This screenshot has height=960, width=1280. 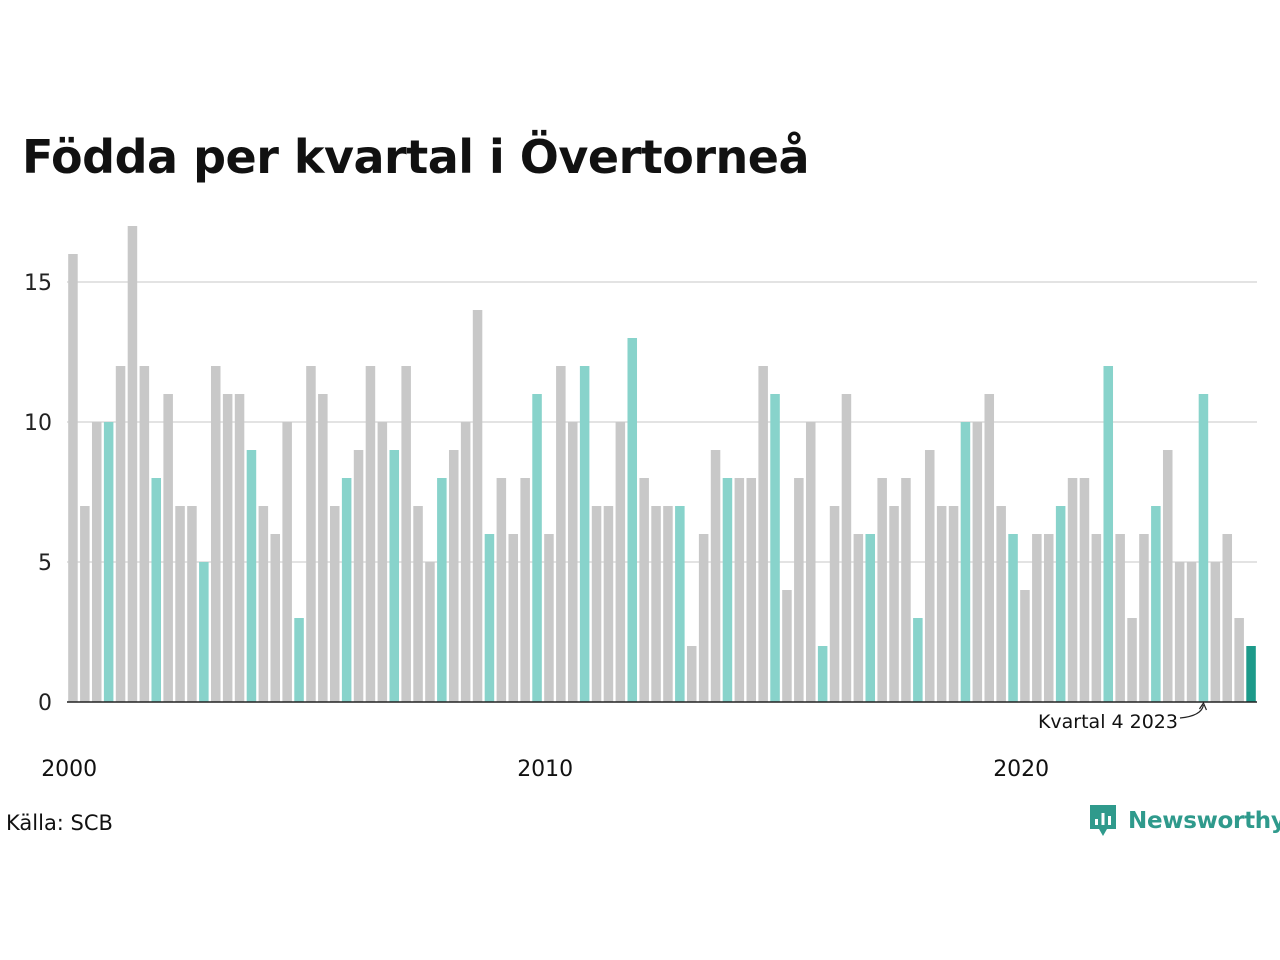 I want to click on newsworthy-logo-icon, so click(x=1103, y=820).